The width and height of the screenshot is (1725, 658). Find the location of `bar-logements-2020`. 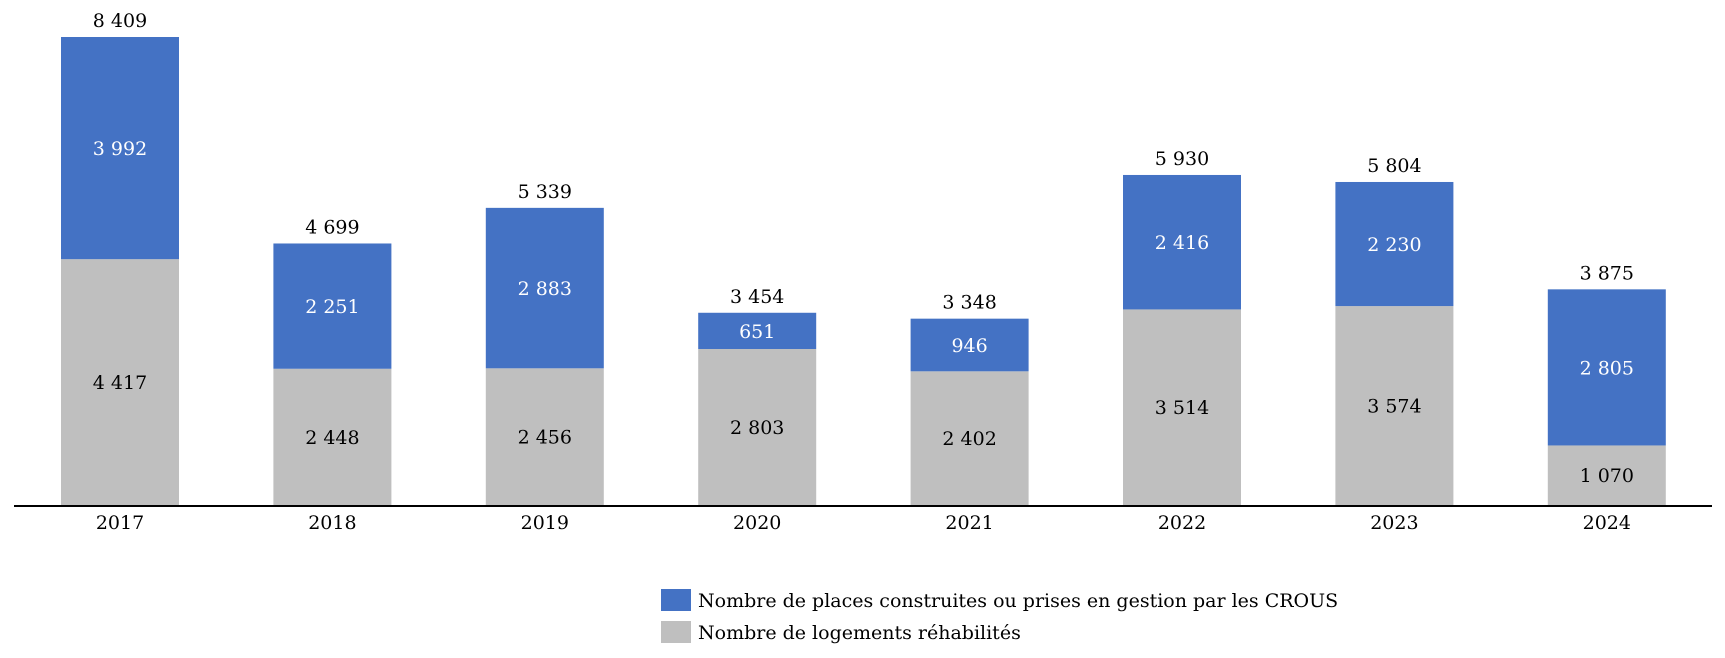

bar-logements-2020 is located at coordinates (757, 427).